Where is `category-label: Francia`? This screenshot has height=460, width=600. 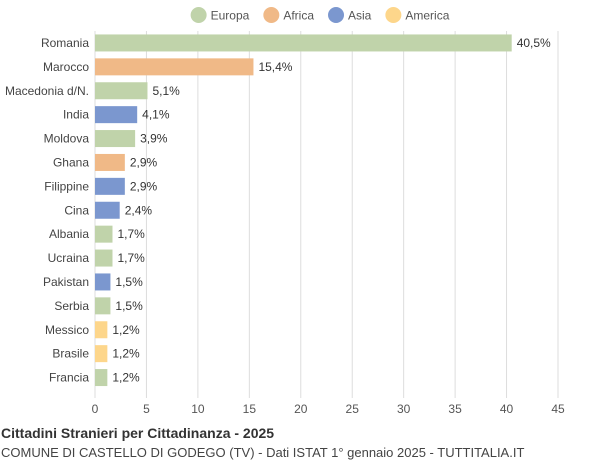
category-label: Francia is located at coordinates (69, 378).